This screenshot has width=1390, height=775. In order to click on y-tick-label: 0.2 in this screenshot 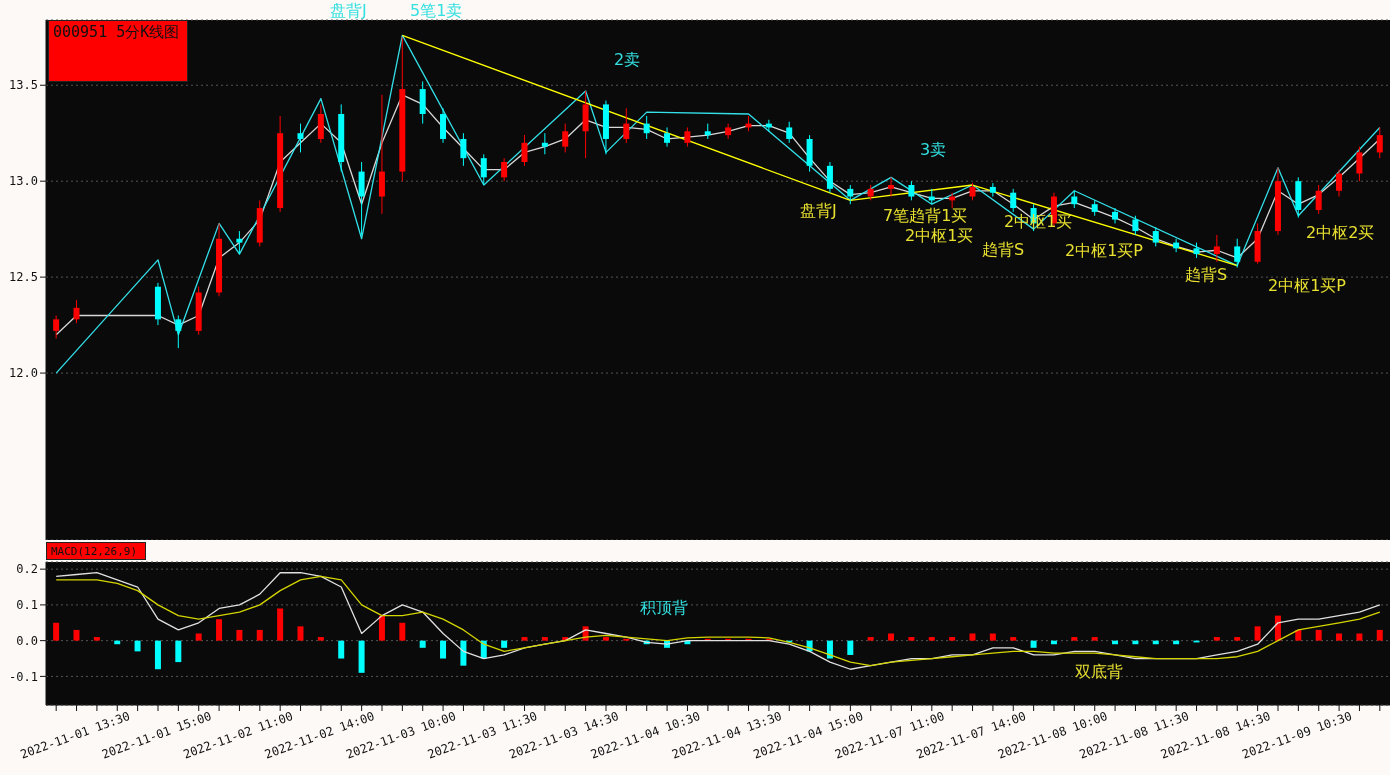, I will do `click(27, 569)`.